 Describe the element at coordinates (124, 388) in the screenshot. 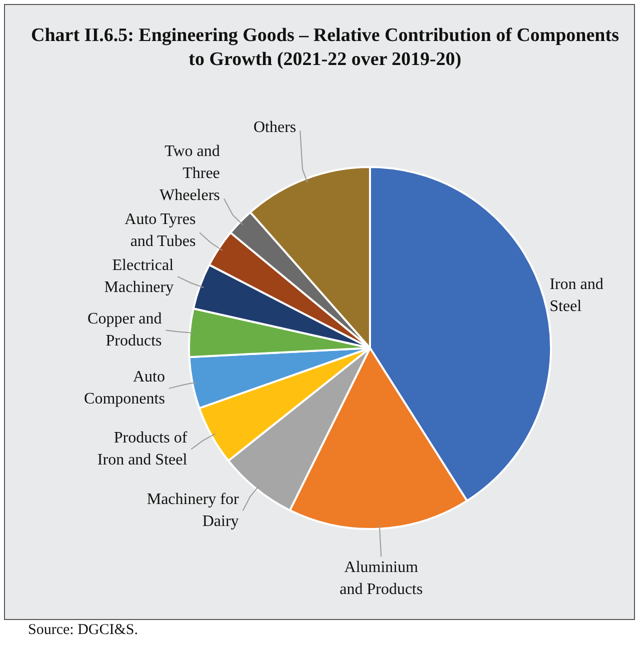

I see `slice-label: Auto Components` at that location.